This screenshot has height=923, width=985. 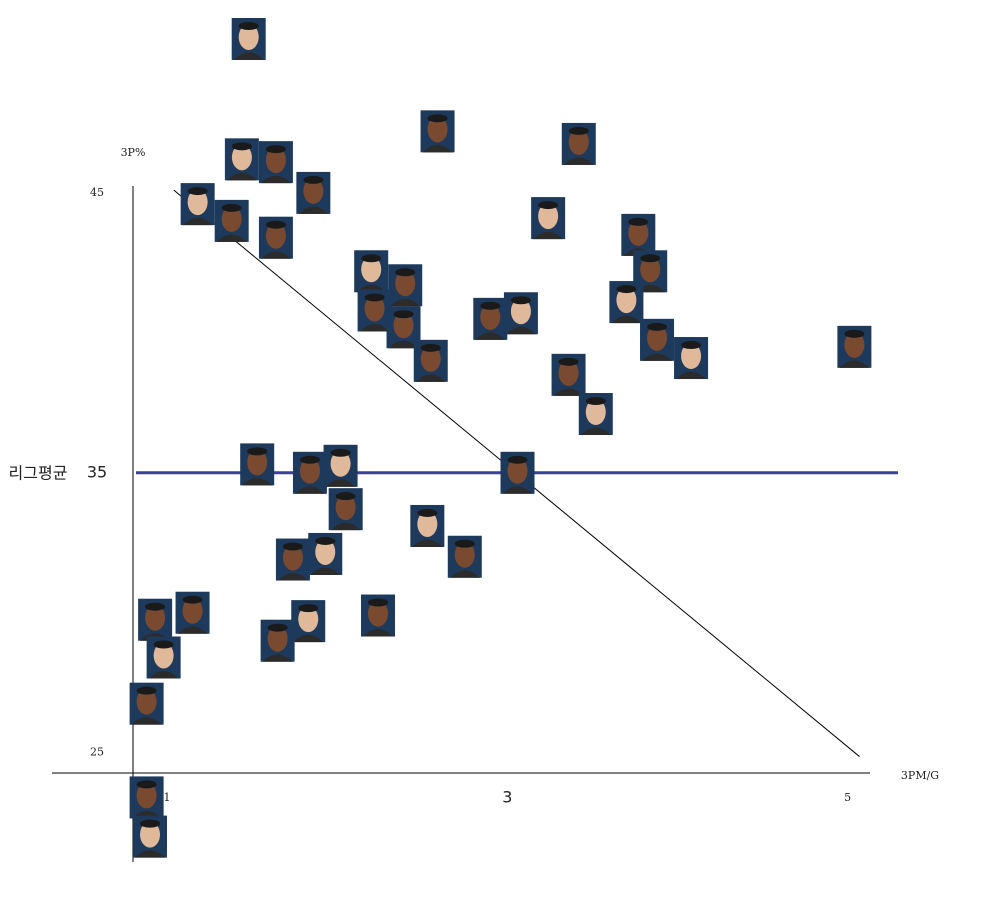 I want to click on y-axis-label: 3P%, so click(x=133, y=152).